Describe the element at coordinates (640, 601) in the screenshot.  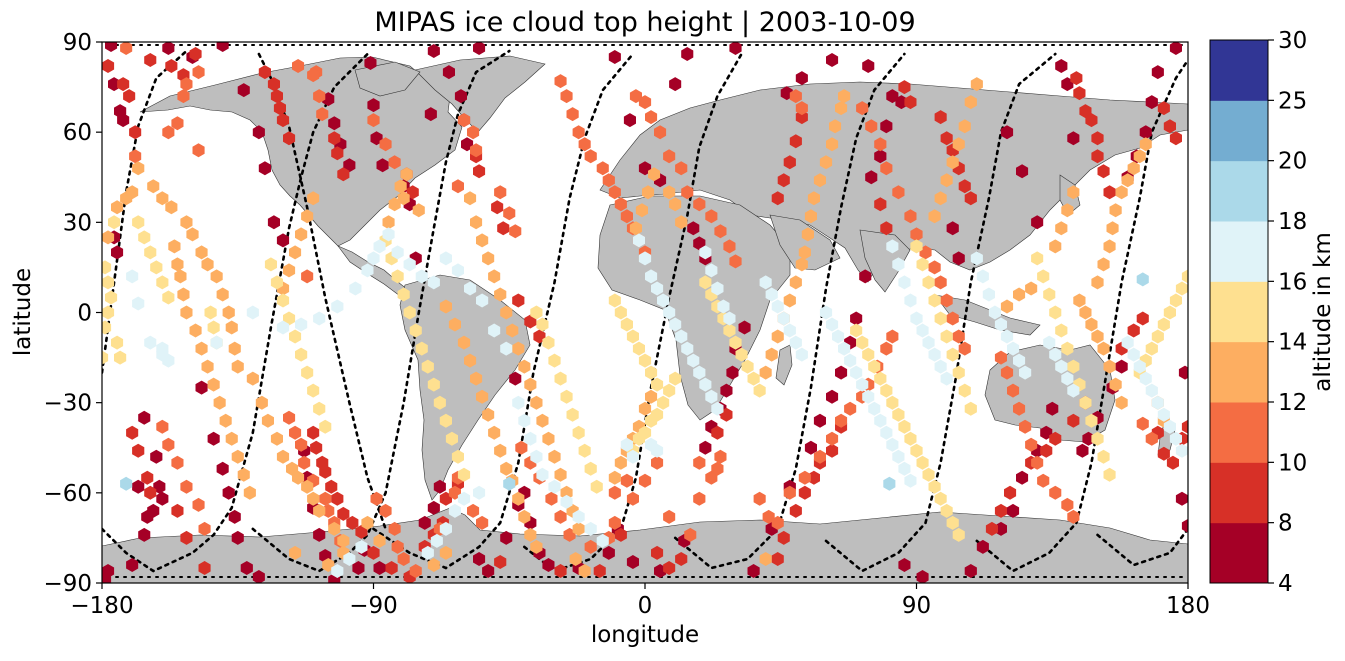
I see `x-axis: −180 −90 0 90 180` at that location.